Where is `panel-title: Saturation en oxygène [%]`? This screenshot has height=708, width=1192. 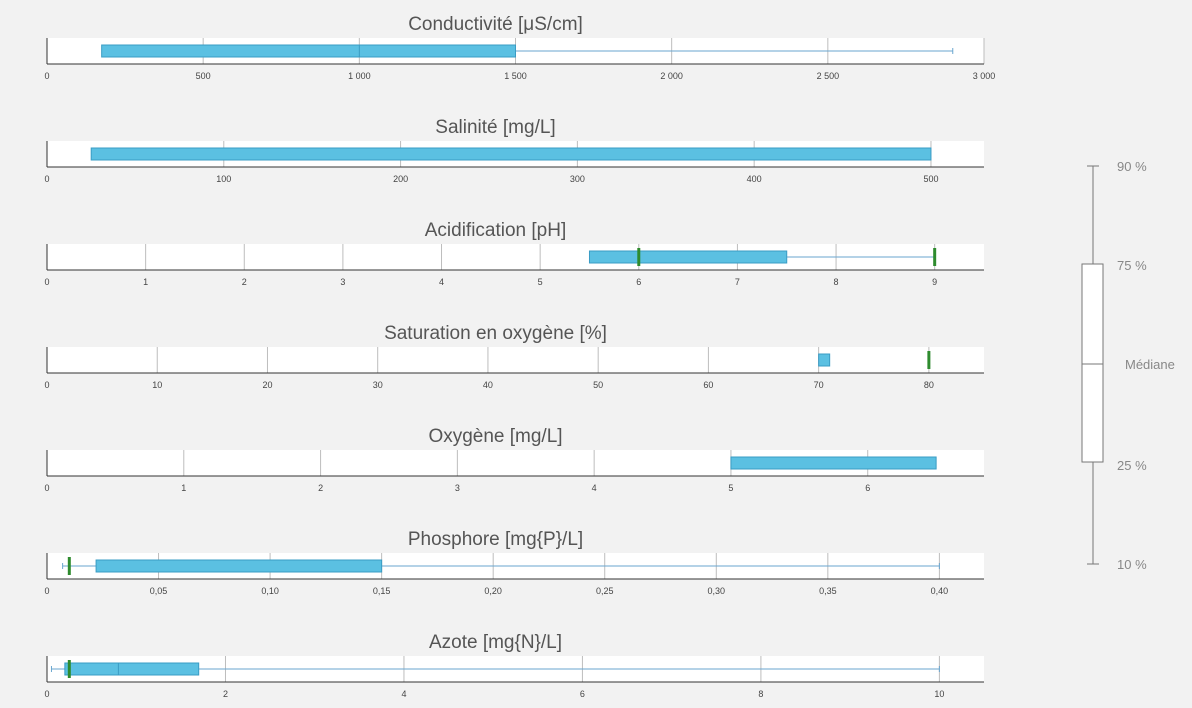 panel-title: Saturation en oxygène [%] is located at coordinates (495, 333).